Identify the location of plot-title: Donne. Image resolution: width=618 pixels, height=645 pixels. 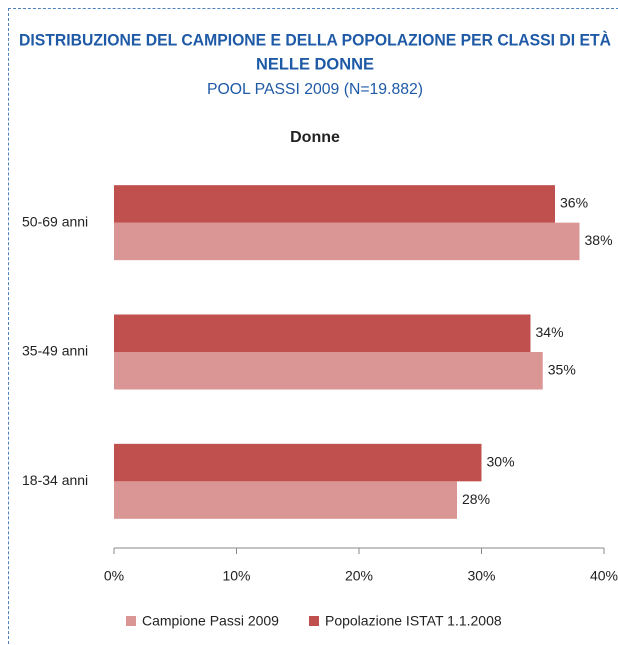
(315, 137).